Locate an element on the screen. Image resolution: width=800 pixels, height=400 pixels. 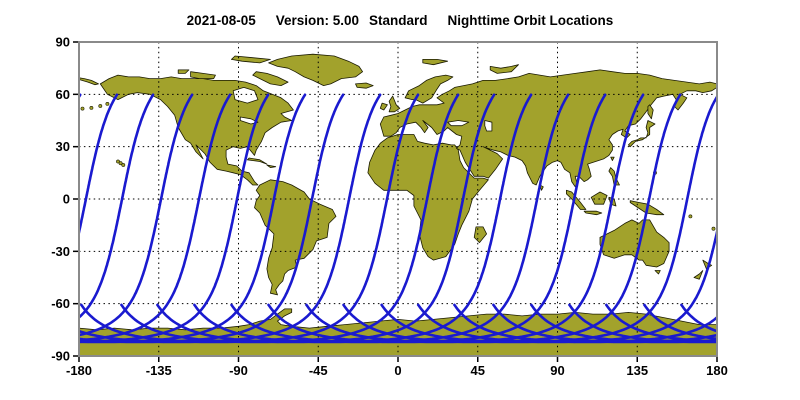
continent-java is located at coordinates (593, 213).